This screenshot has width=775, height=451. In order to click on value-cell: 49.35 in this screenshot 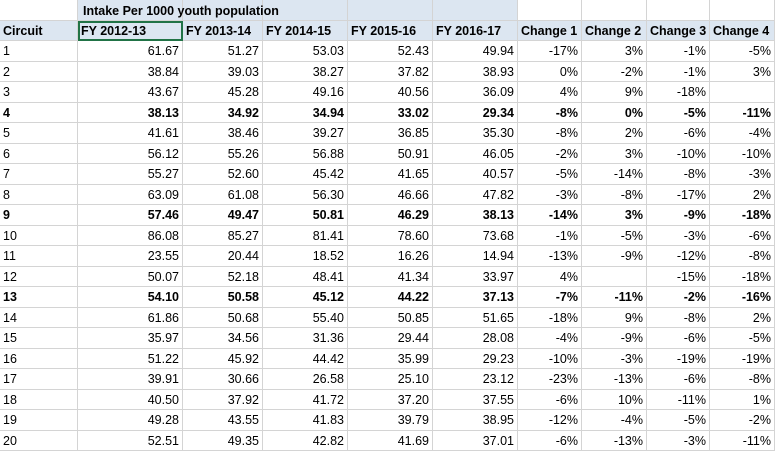, I will do `click(223, 441)`.